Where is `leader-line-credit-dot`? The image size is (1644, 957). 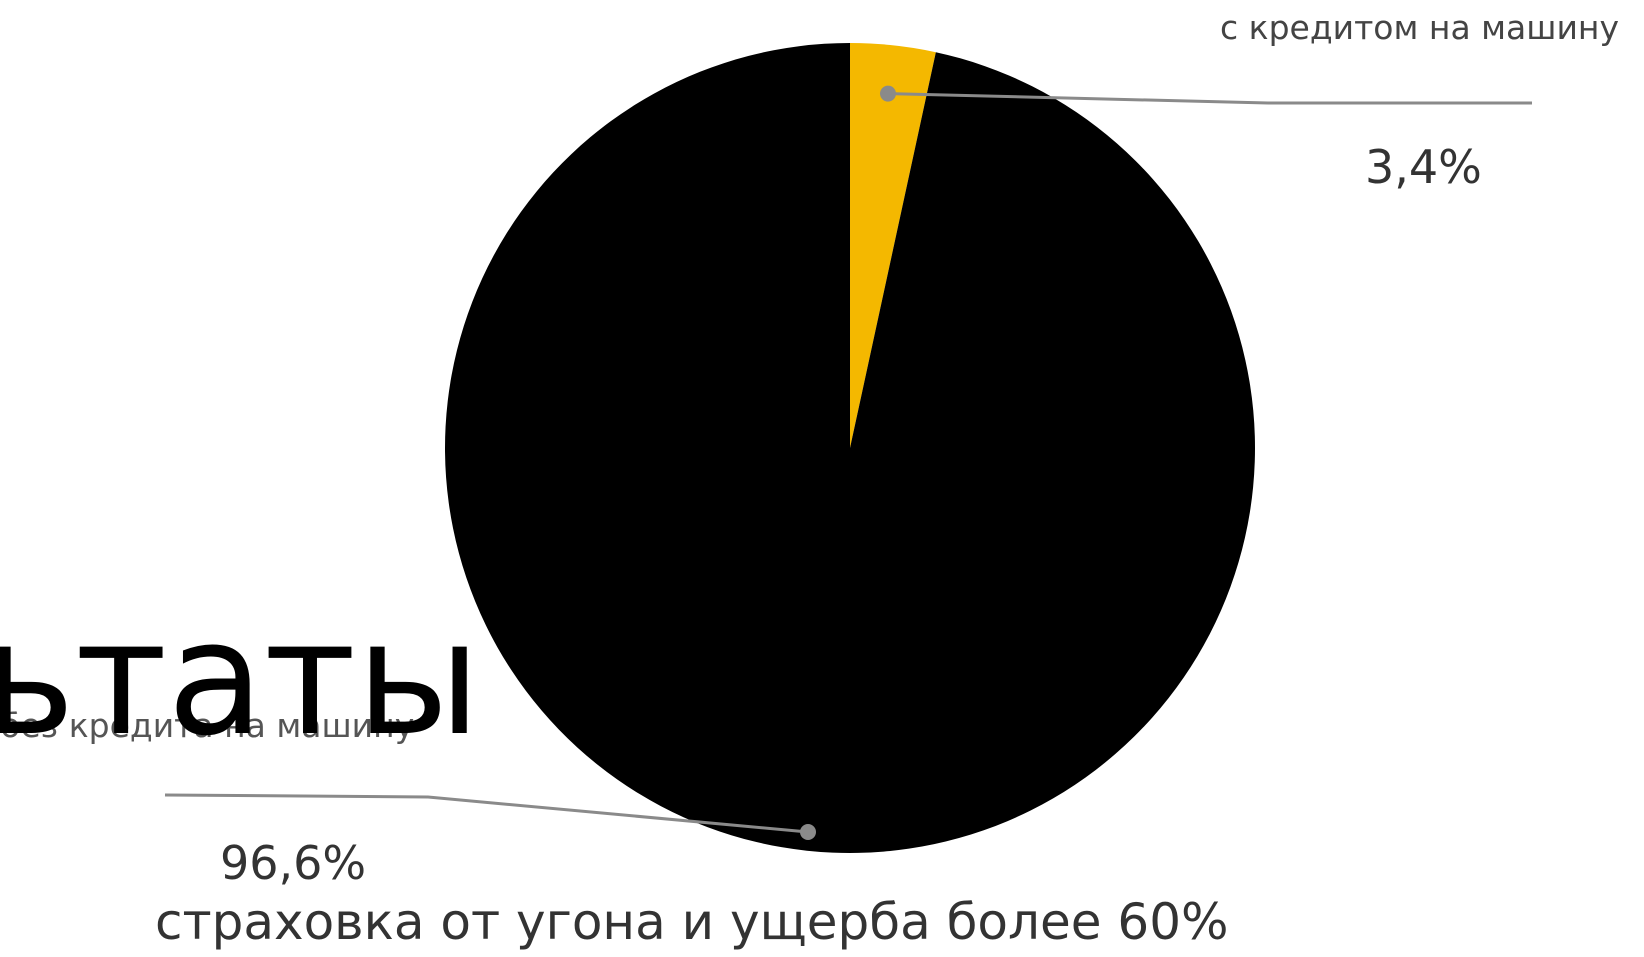 leader-line-credit-dot is located at coordinates (887, 93).